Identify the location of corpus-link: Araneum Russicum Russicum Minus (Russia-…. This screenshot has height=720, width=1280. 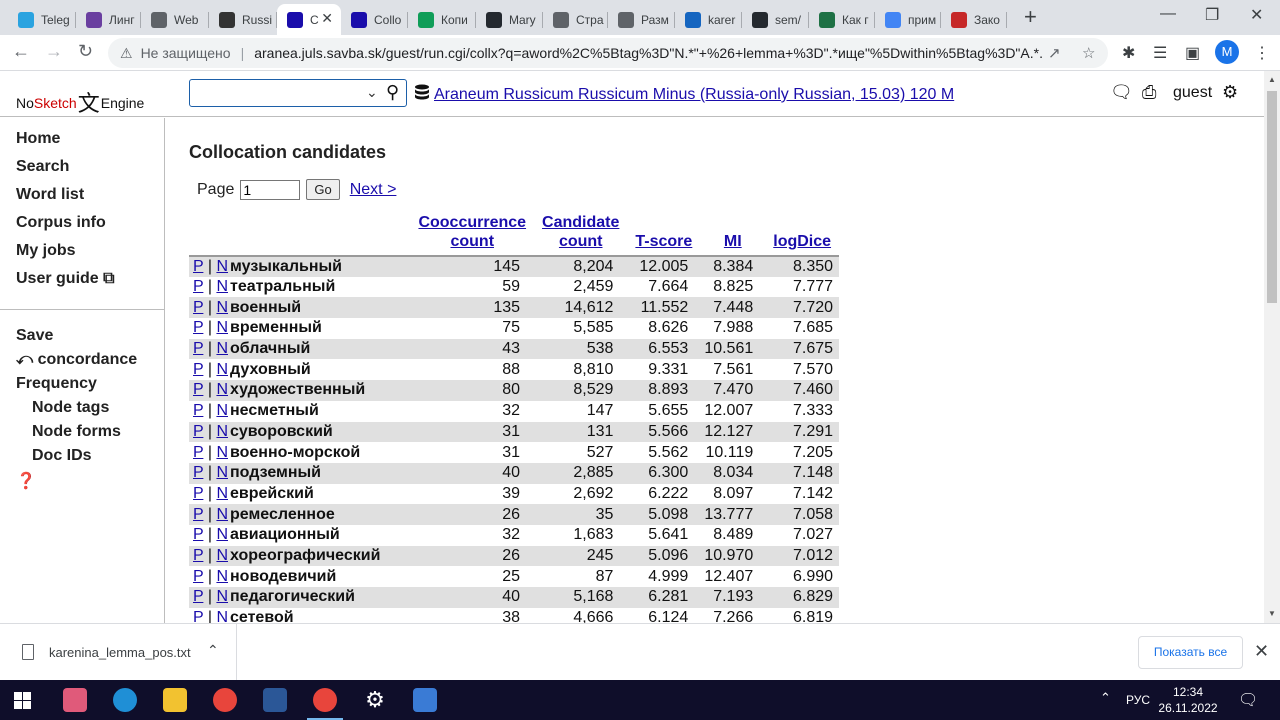
(684, 94).